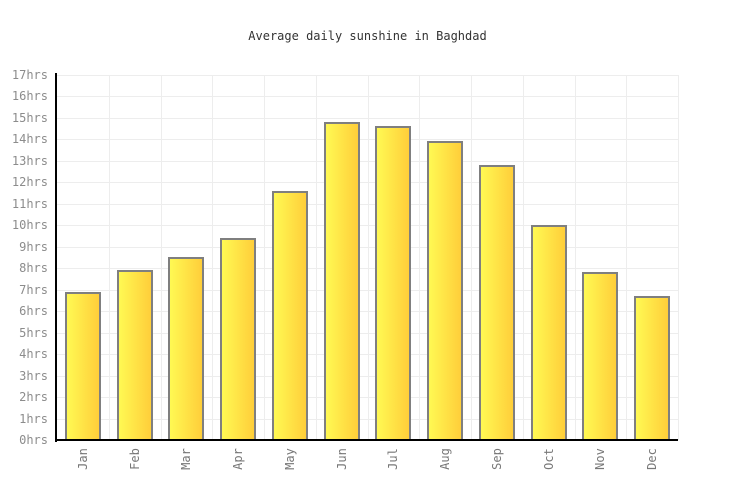 The width and height of the screenshot is (736, 500). Describe the element at coordinates (445, 459) in the screenshot. I see `x-axis-tick-label: Aug` at that location.